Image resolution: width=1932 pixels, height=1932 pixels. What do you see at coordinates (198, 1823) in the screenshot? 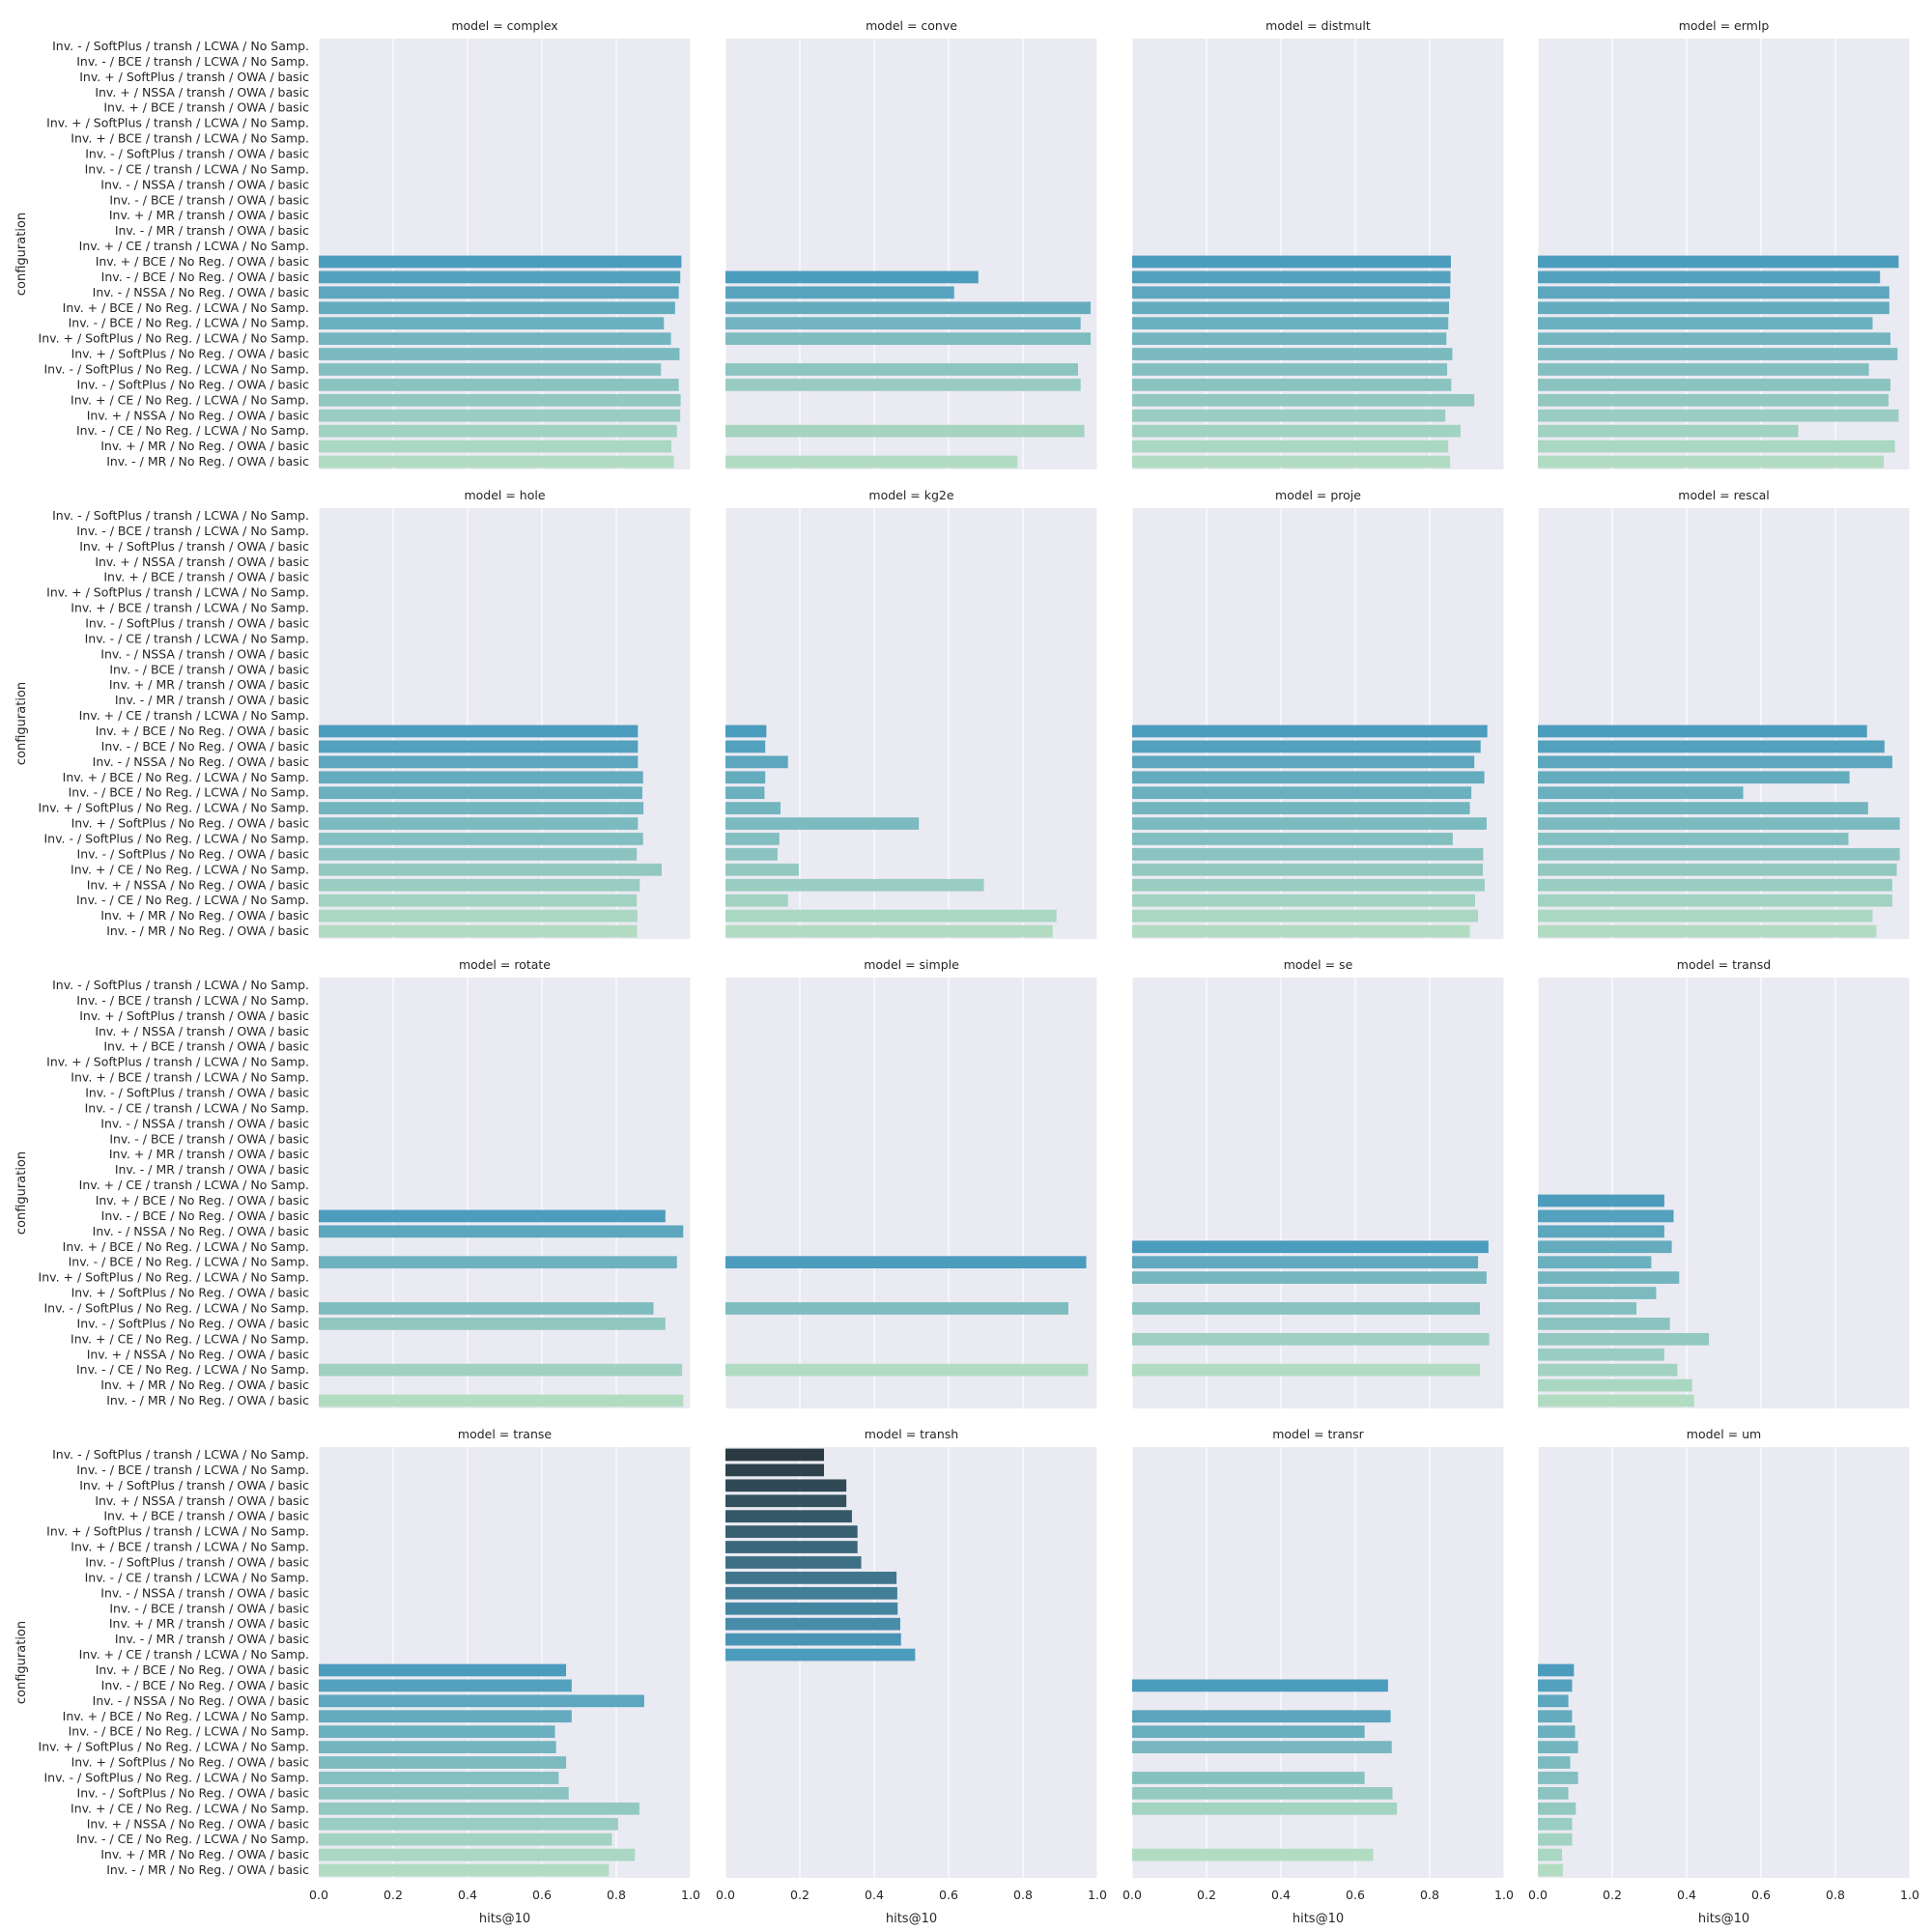
I see `category-label: Inv. + / NSSA / No Reg. / OWA / basic` at bounding box center [198, 1823].